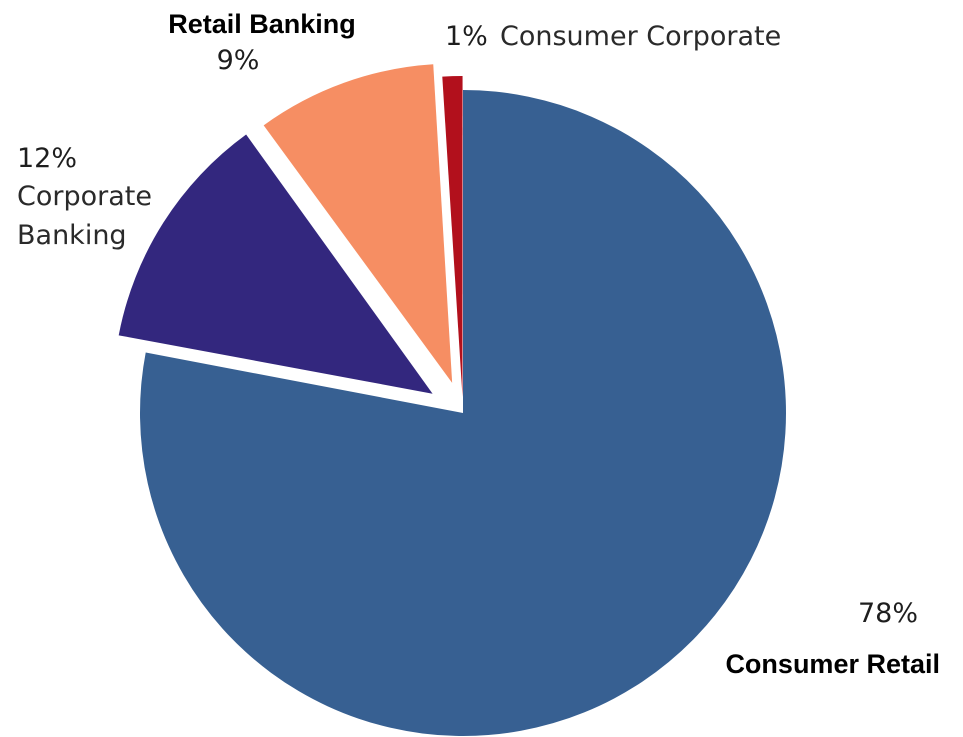 The height and width of the screenshot is (737, 963). Describe the element at coordinates (358, 223) in the screenshot. I see `pie-slice-retail-banking` at that location.